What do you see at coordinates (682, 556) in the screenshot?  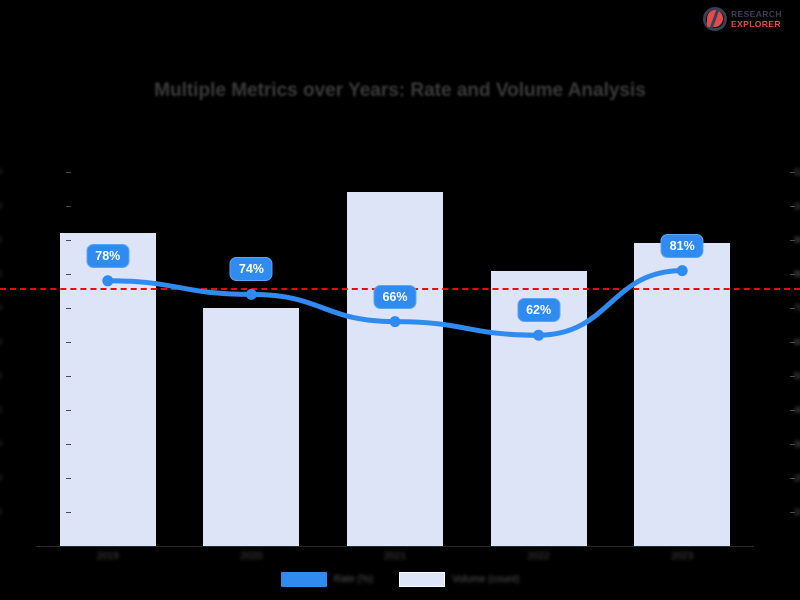 I see `x-tick-label-2023: 2023` at bounding box center [682, 556].